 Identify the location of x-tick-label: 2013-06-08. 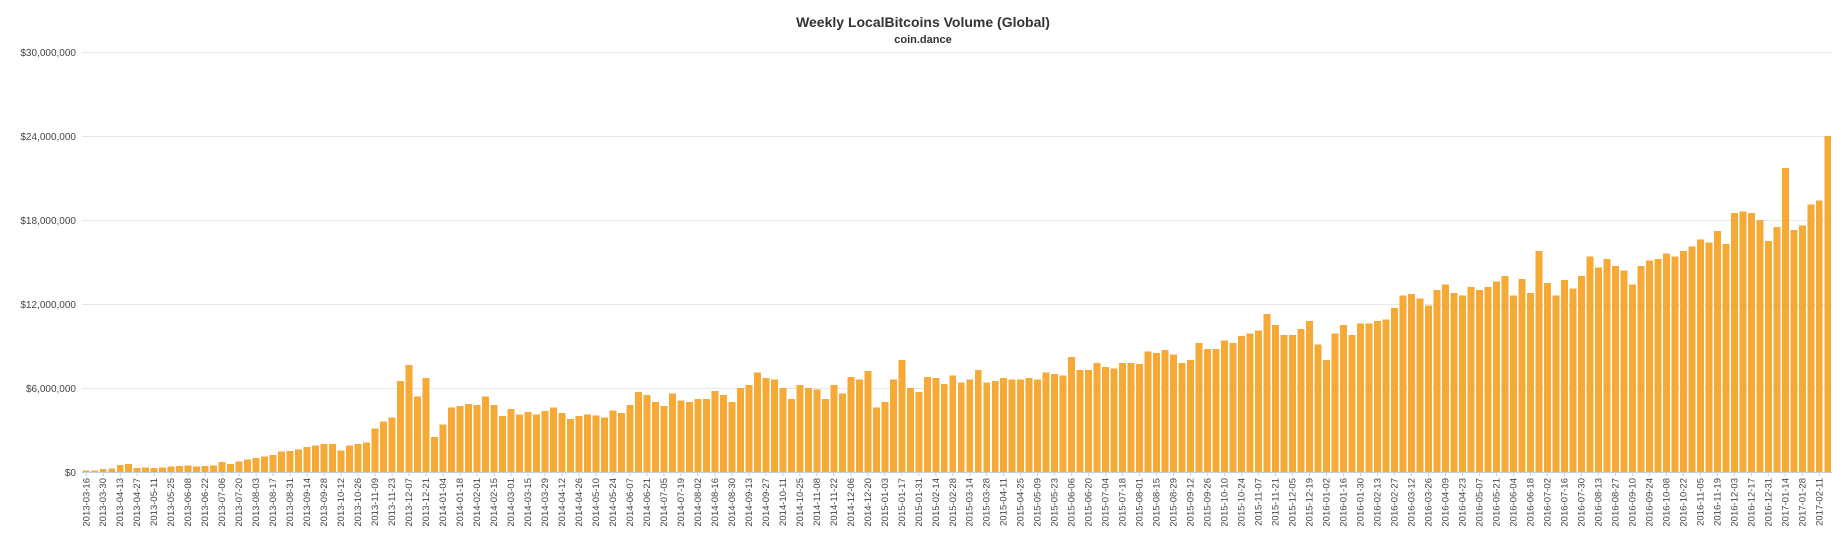
(188, 502).